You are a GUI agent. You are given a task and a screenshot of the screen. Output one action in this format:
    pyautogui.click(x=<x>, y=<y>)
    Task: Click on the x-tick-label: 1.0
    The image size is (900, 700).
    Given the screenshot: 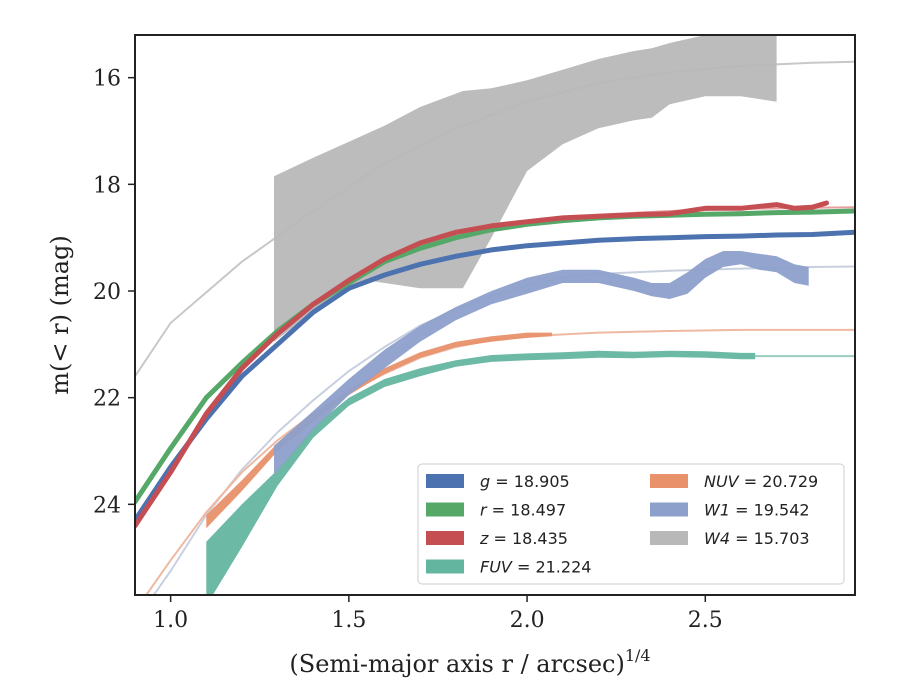 What is the action you would take?
    pyautogui.click(x=170, y=620)
    